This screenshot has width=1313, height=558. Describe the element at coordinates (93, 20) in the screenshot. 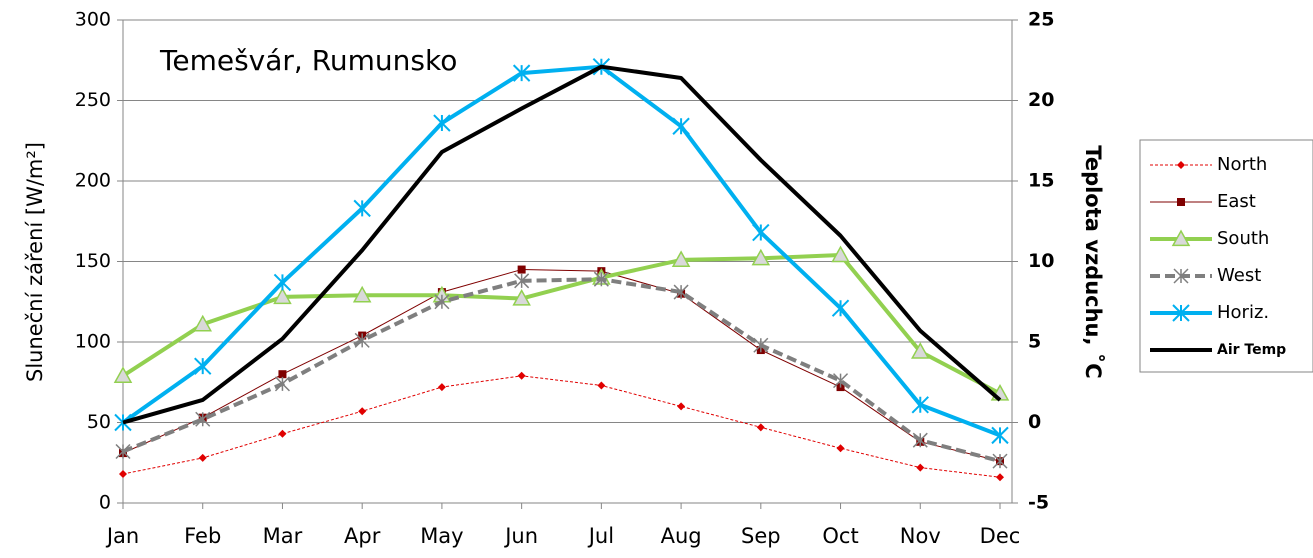

I see `y-tick-label: 300` at that location.